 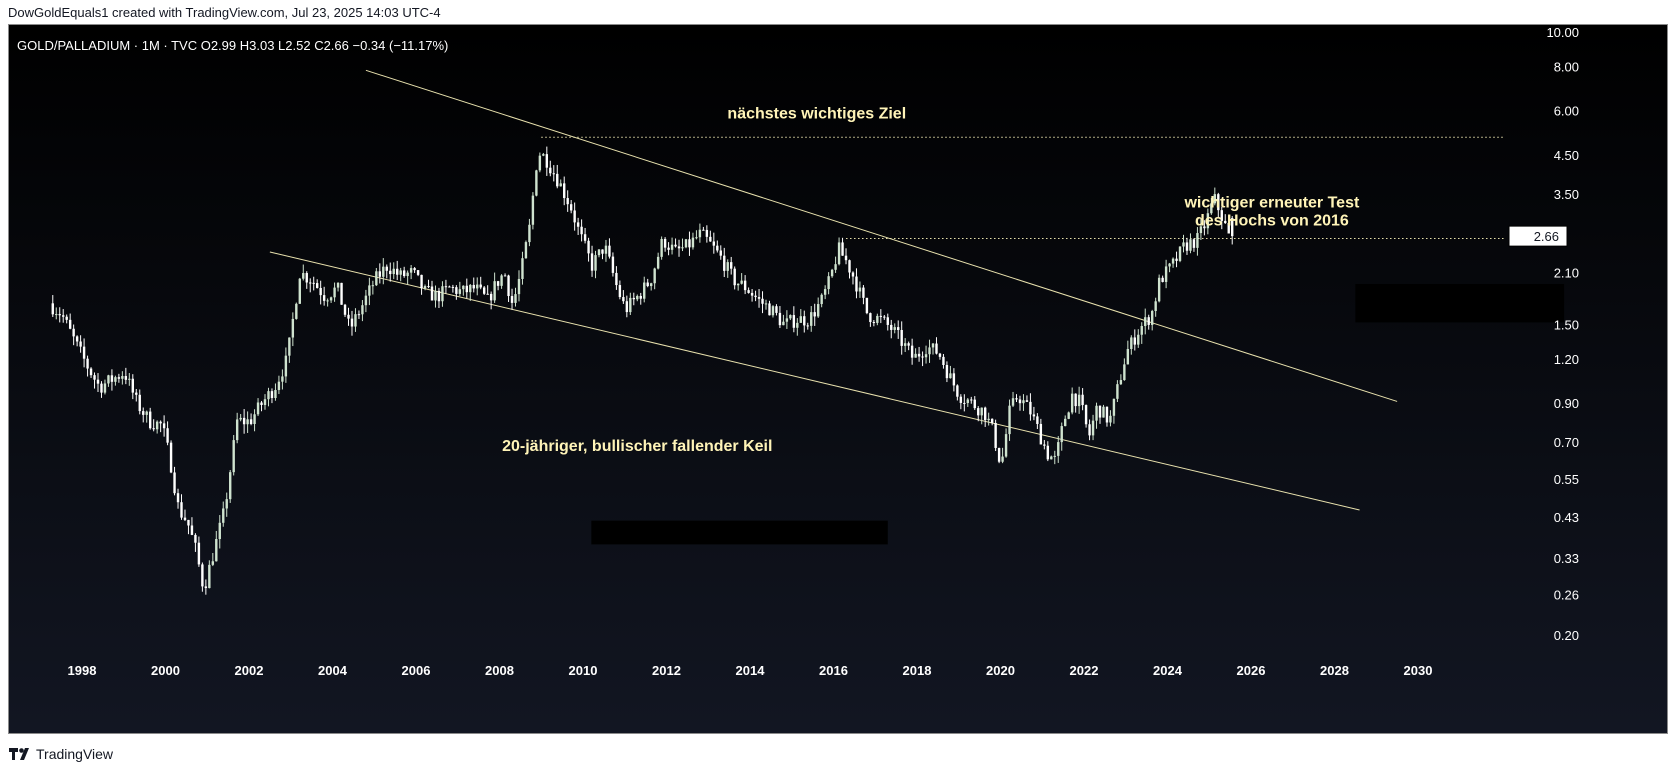 I want to click on last-price-box, so click(x=1538, y=236).